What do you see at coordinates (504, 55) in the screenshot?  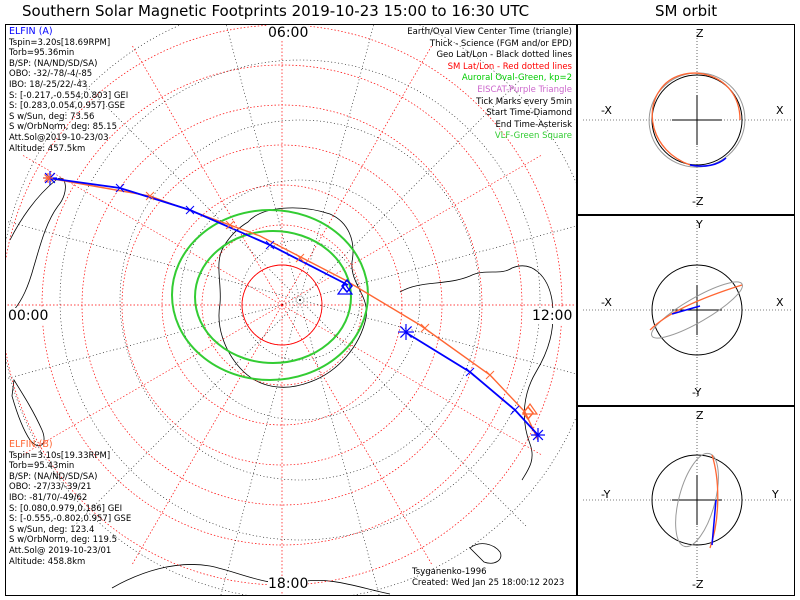 I see `legend-entry: Geo Lat/Lon - Black dotted lines` at bounding box center [504, 55].